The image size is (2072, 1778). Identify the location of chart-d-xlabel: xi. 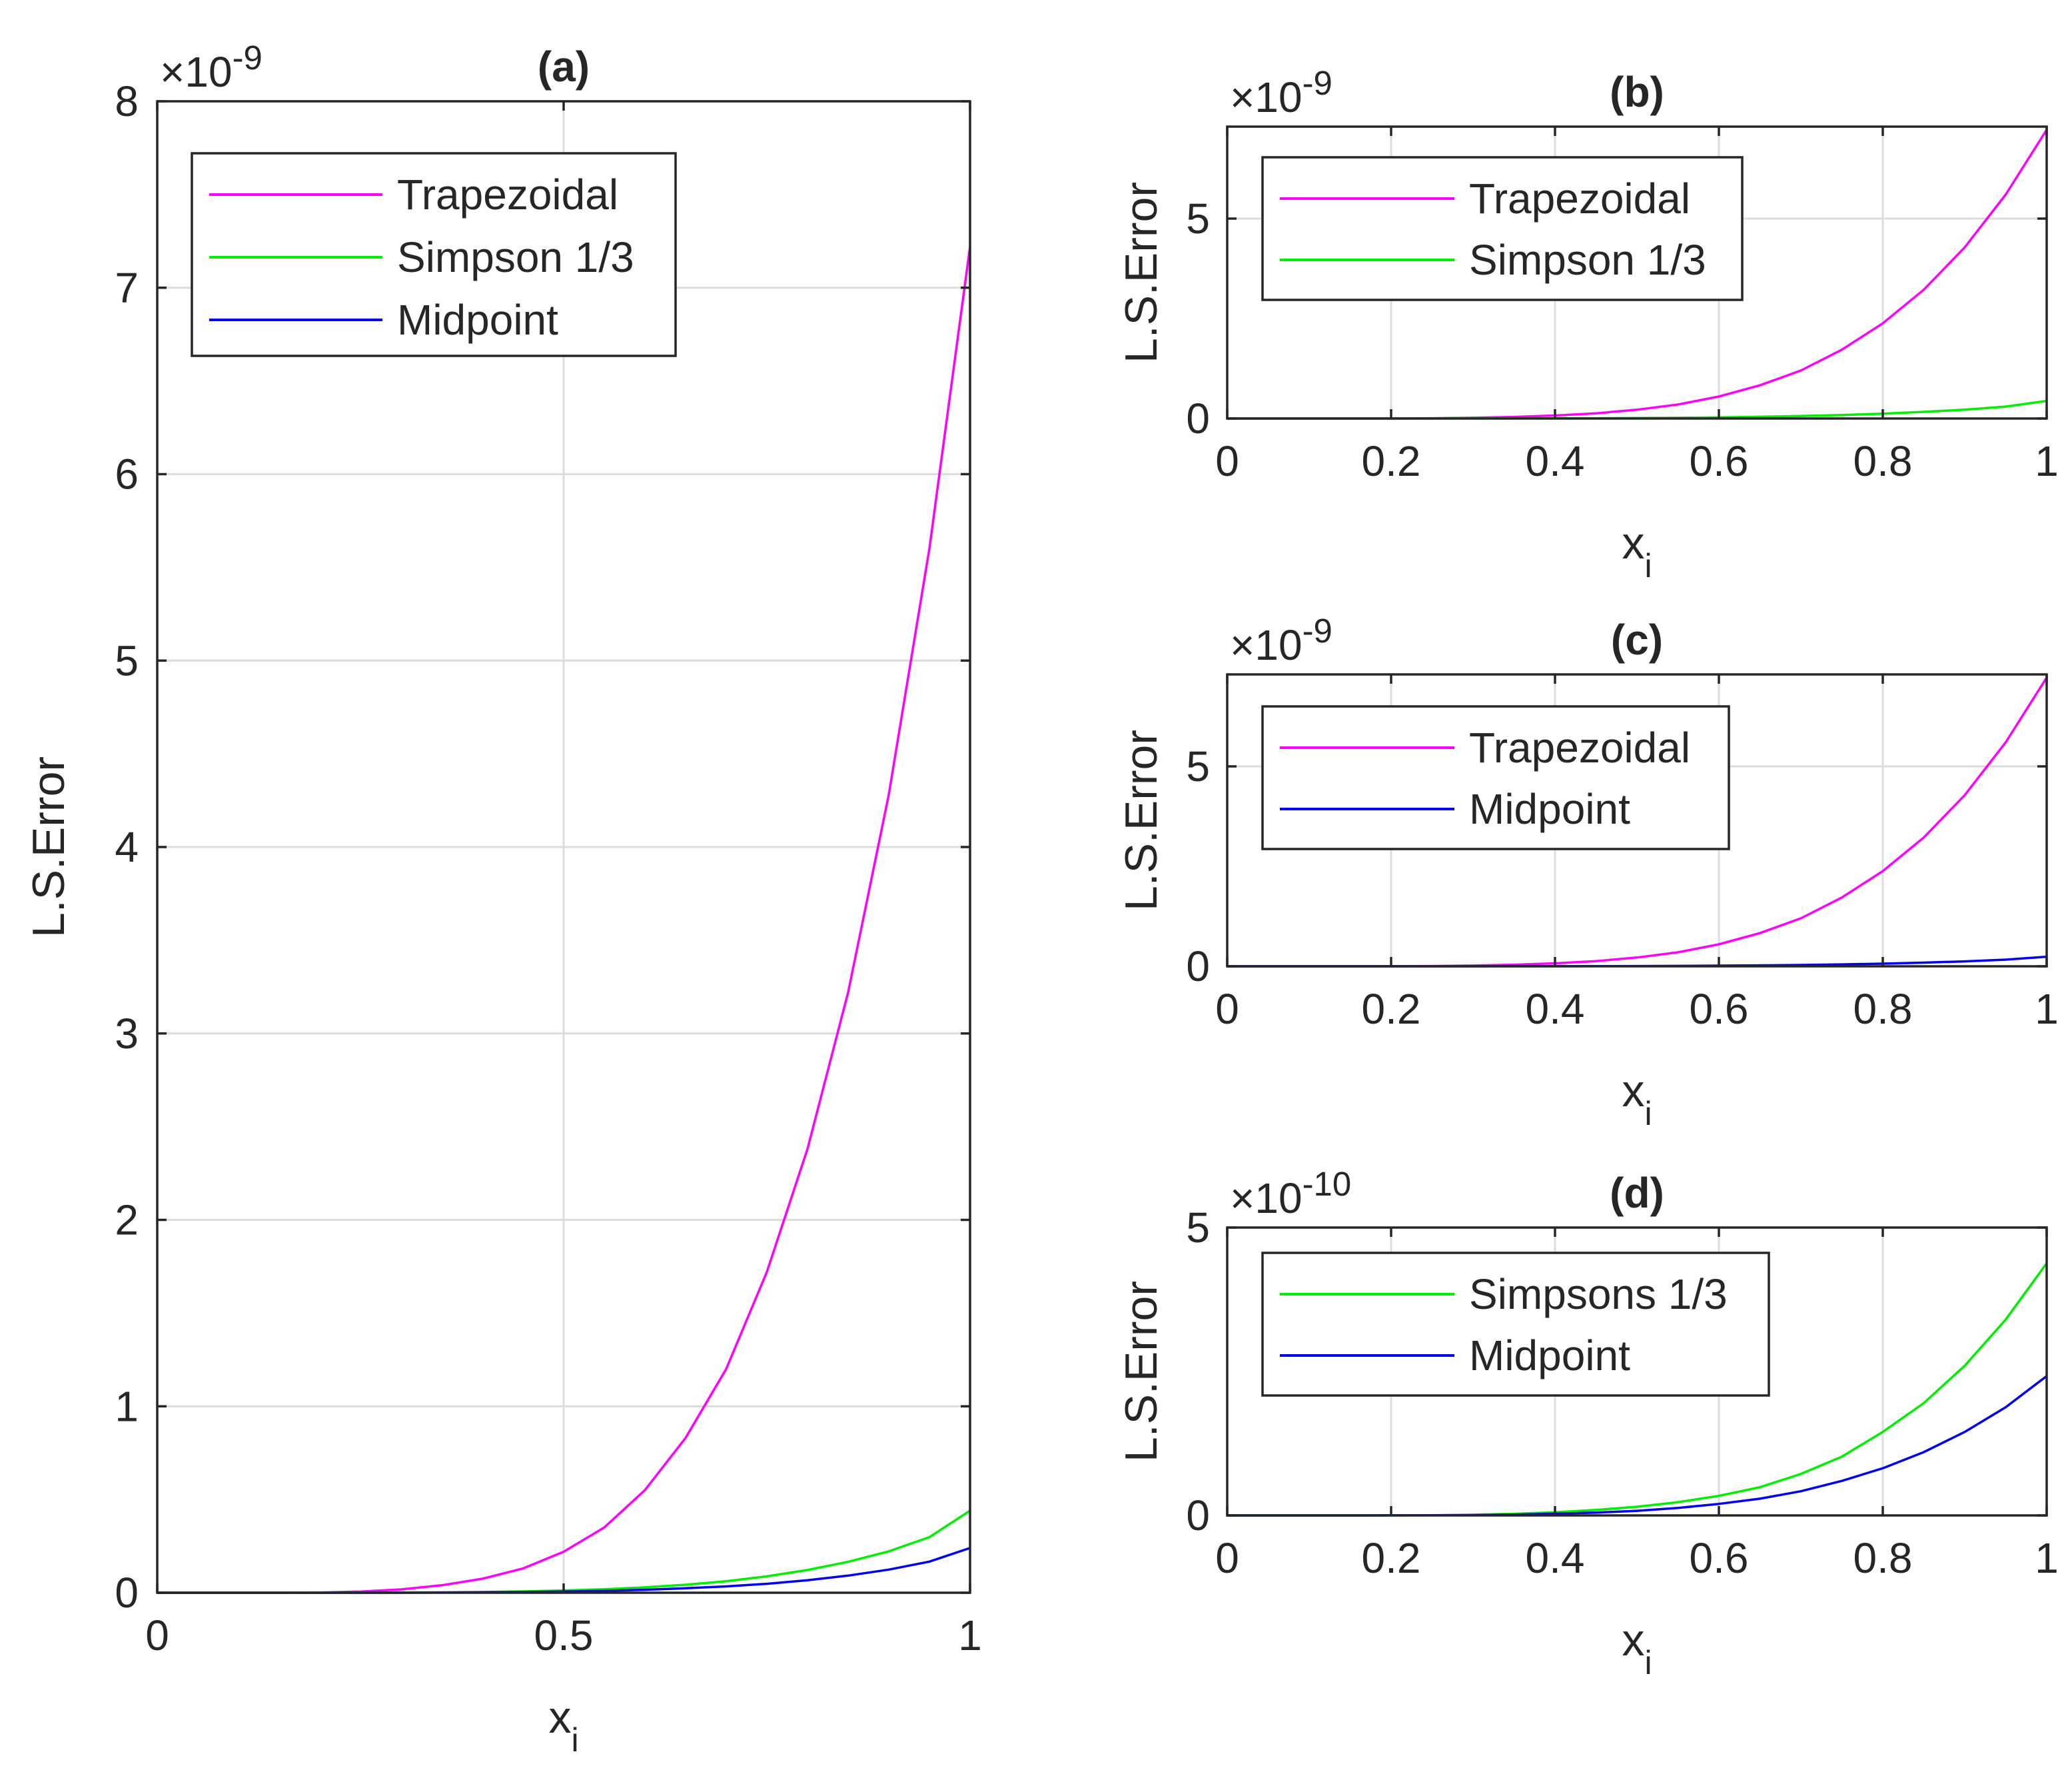
(1637, 1648).